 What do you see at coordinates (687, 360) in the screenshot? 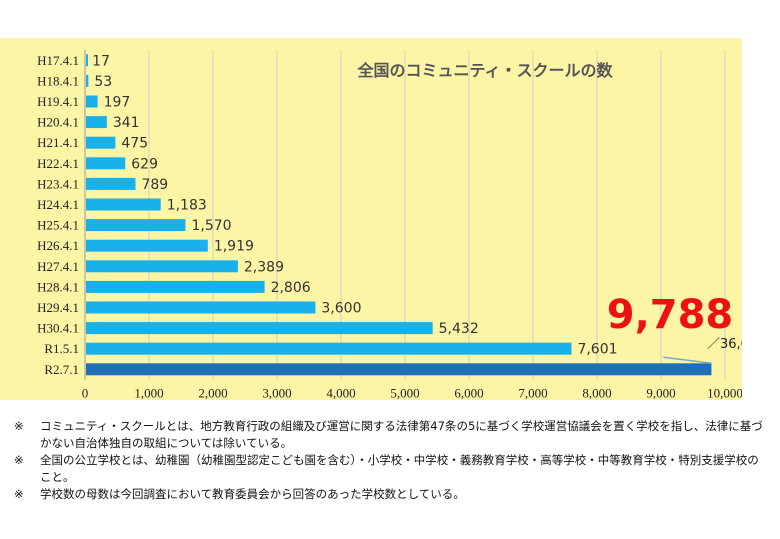
I see `highlight-connector` at bounding box center [687, 360].